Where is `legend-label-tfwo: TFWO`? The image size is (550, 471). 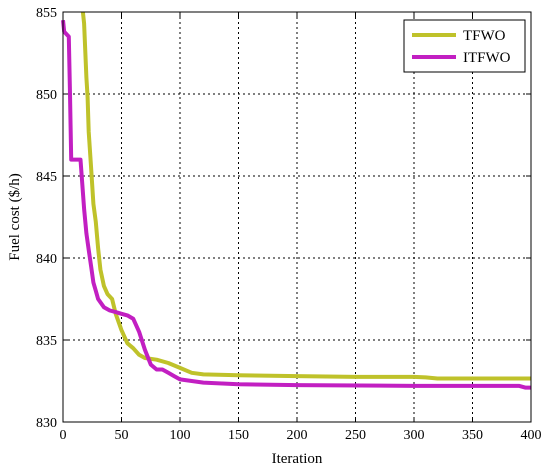
legend-label-tfwo: TFWO is located at coordinates (484, 36).